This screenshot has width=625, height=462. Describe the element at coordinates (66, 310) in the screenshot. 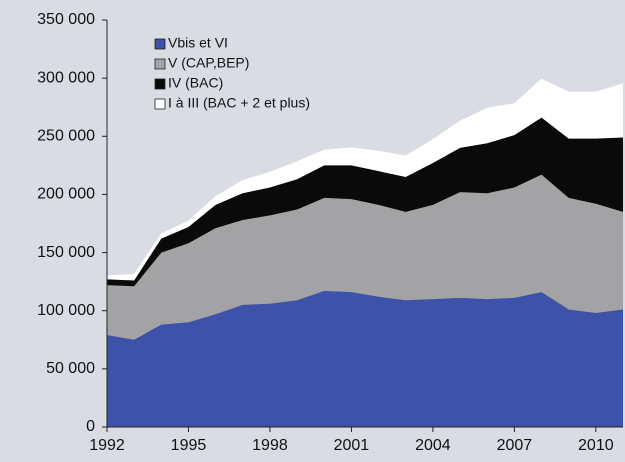

I see `y-tick-label: 100 000` at that location.